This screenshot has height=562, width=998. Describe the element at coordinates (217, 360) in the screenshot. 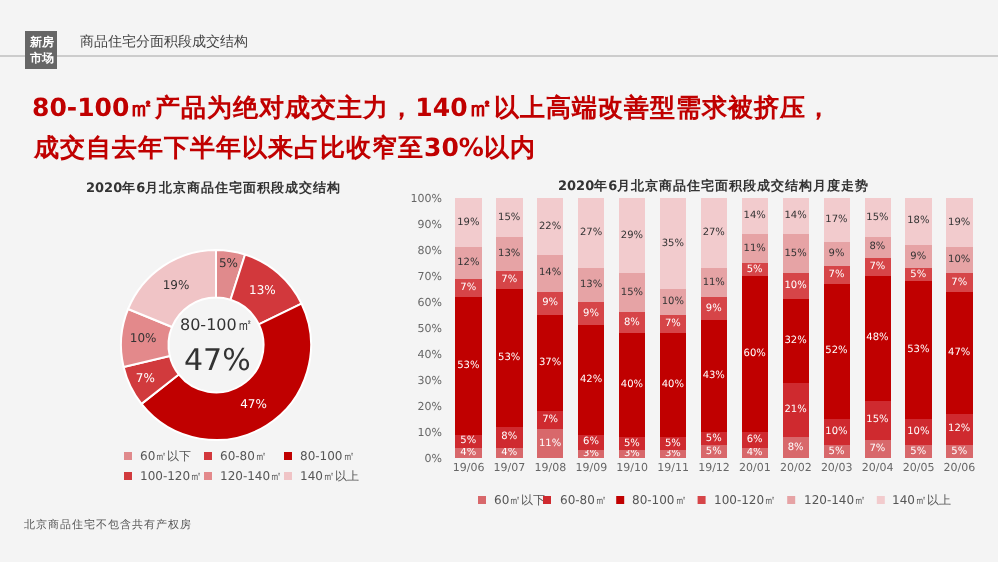

I see `text: 47%` at that location.